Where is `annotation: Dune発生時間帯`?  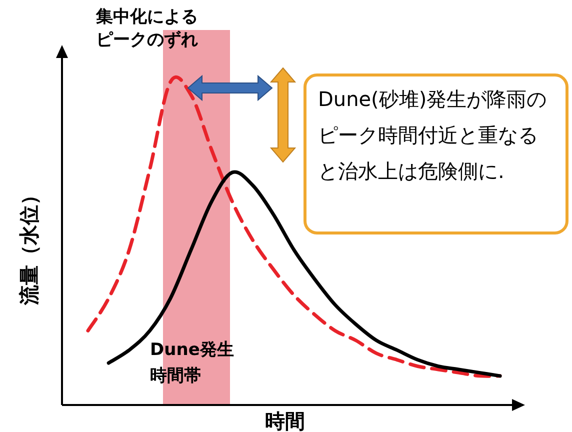
annotation: Dune発生時間帯 is located at coordinates (192, 363).